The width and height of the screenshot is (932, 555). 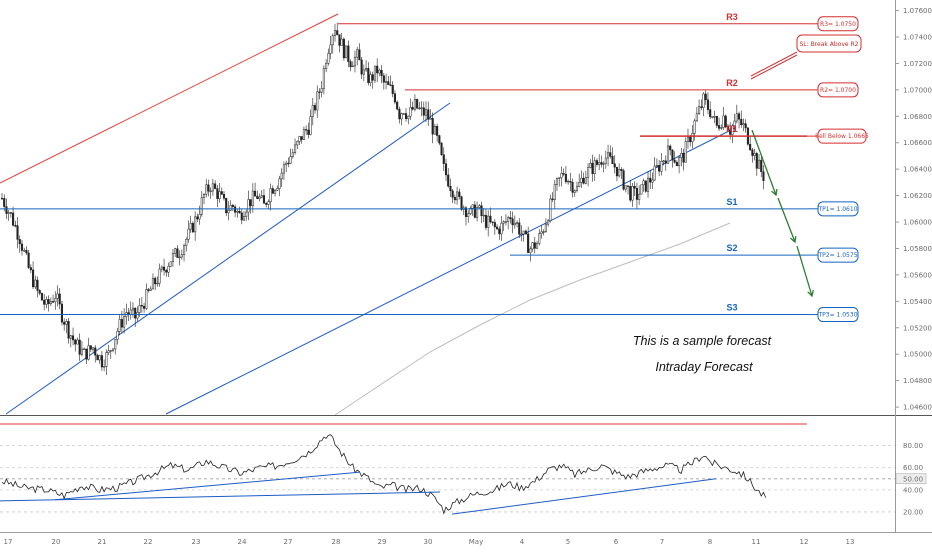 I want to click on level-label-s2: S2, so click(x=731, y=248).